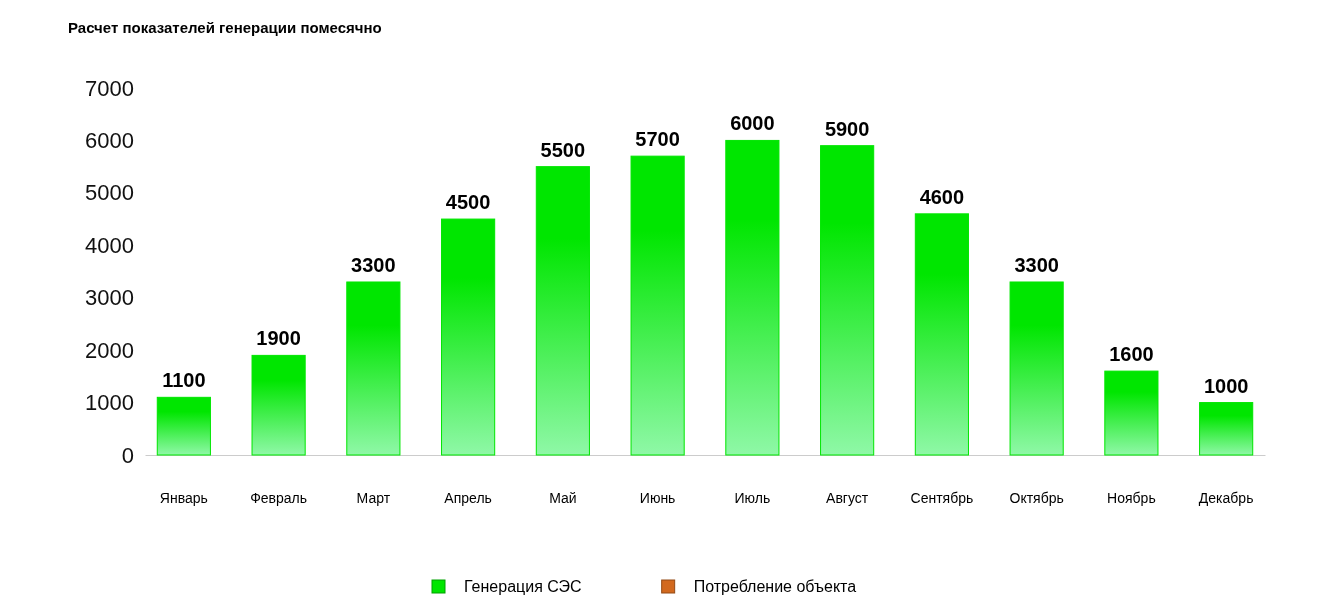 The height and width of the screenshot is (612, 1325). Describe the element at coordinates (1131, 354) in the screenshot. I see `data-label: 1600` at that location.